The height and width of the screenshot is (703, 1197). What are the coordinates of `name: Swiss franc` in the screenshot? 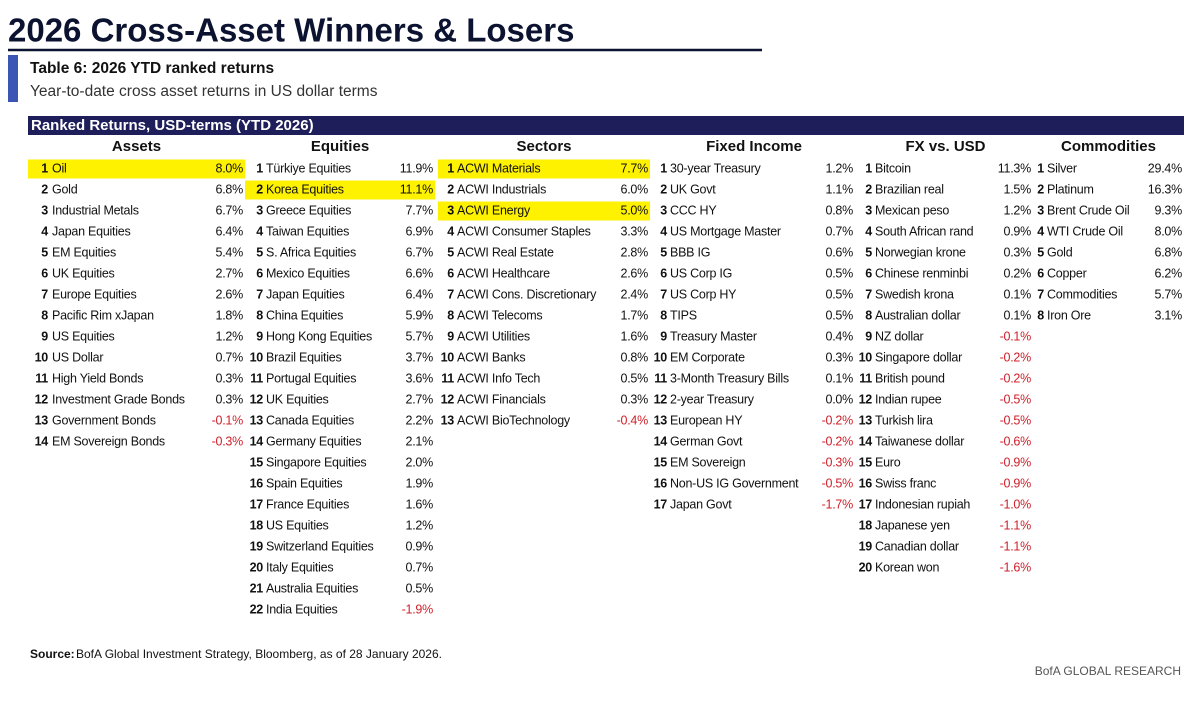 It's located at (905, 483).